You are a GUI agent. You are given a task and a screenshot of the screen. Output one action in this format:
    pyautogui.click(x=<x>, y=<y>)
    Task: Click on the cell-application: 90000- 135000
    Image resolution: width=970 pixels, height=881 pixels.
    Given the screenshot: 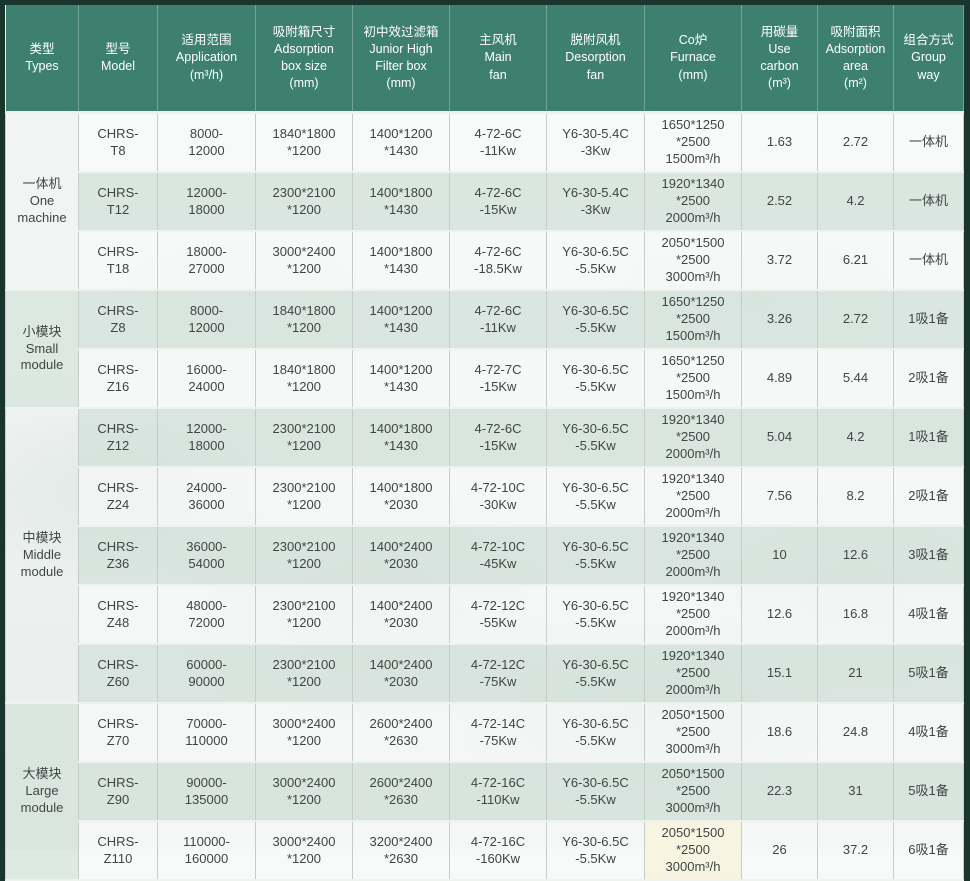 What is the action you would take?
    pyautogui.click(x=206, y=791)
    